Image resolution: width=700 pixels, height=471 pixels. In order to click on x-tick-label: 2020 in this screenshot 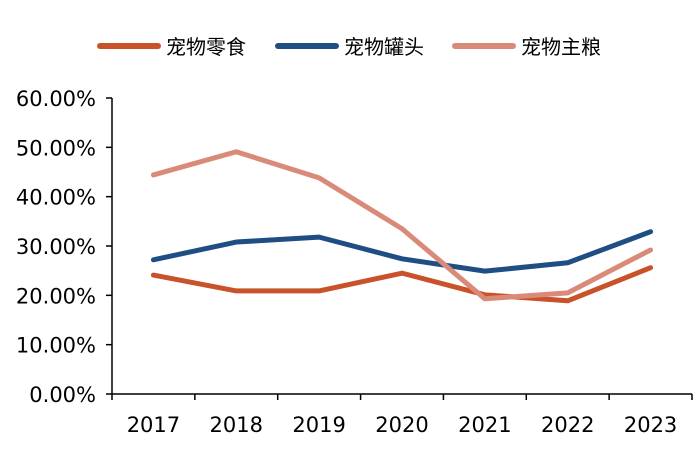, I will do `click(401, 425)`.